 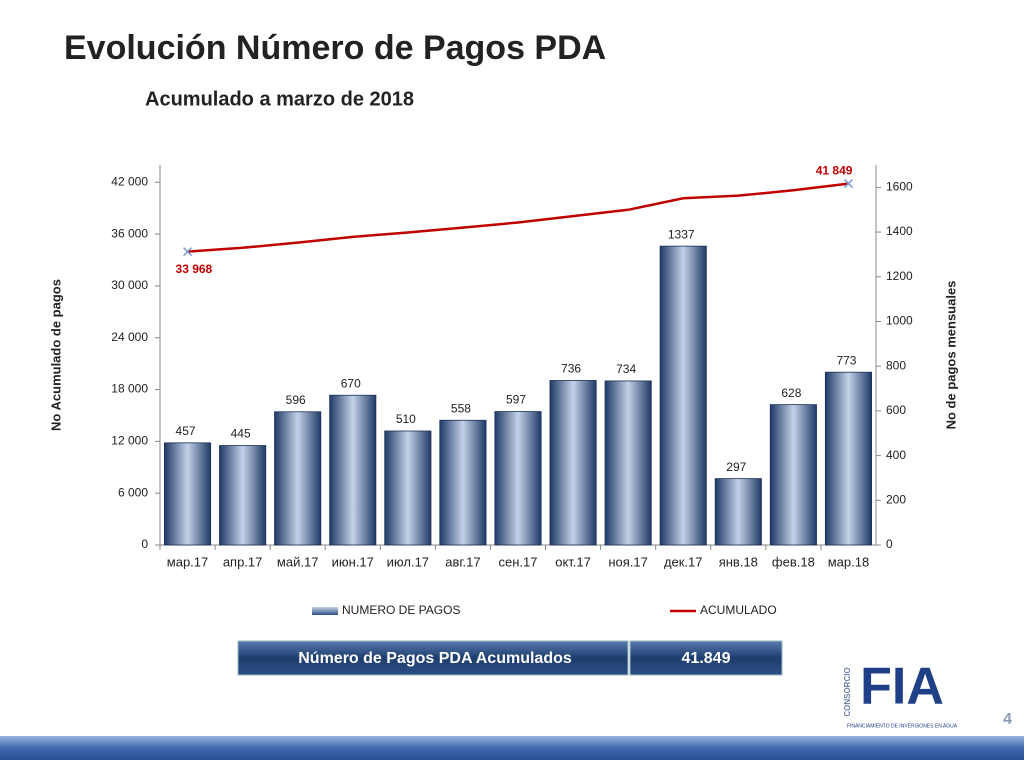 I want to click on x-tick-label: мар.18, so click(x=848, y=561).